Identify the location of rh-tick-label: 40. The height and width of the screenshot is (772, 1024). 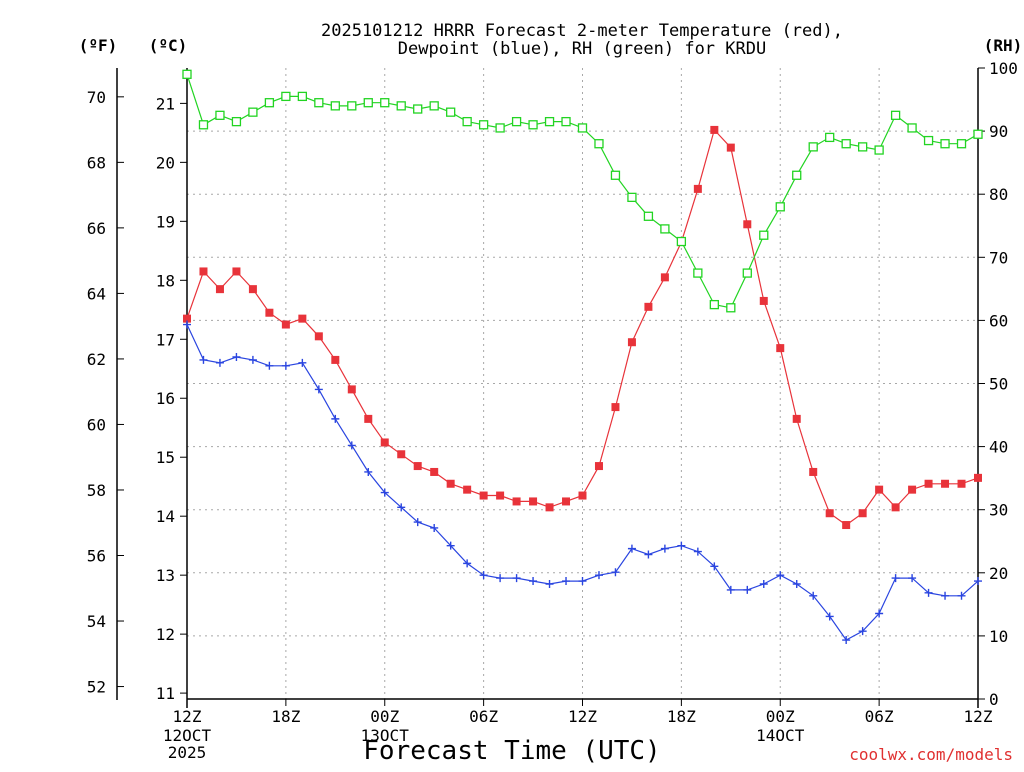
(998, 447).